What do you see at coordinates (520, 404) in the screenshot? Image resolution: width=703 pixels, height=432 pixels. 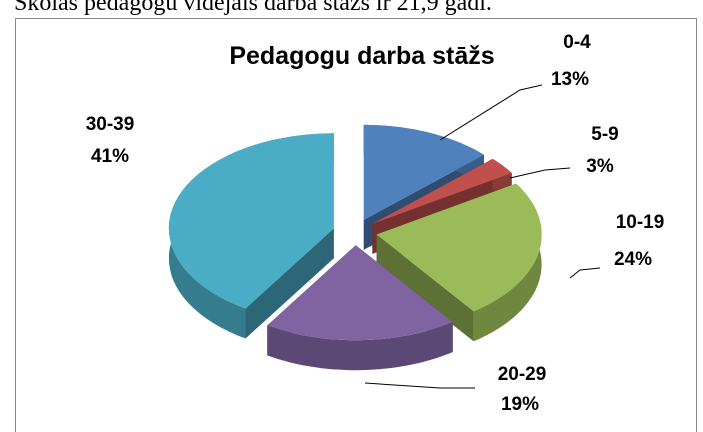 I see `slice-value-label: 19%` at bounding box center [520, 404].